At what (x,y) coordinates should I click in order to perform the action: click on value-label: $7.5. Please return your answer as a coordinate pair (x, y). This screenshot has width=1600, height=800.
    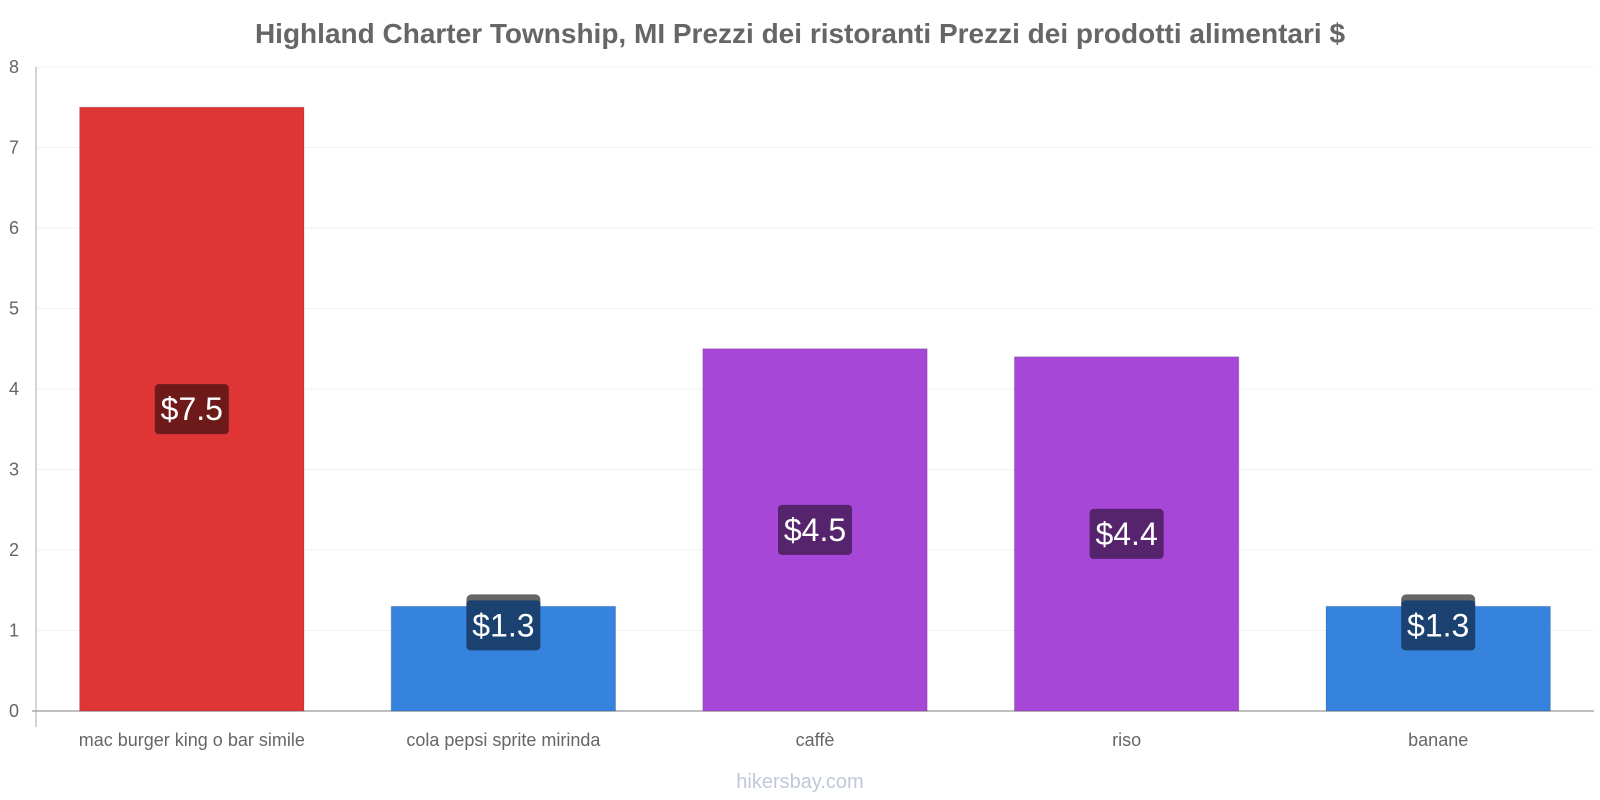
    Looking at the image, I should click on (192, 409).